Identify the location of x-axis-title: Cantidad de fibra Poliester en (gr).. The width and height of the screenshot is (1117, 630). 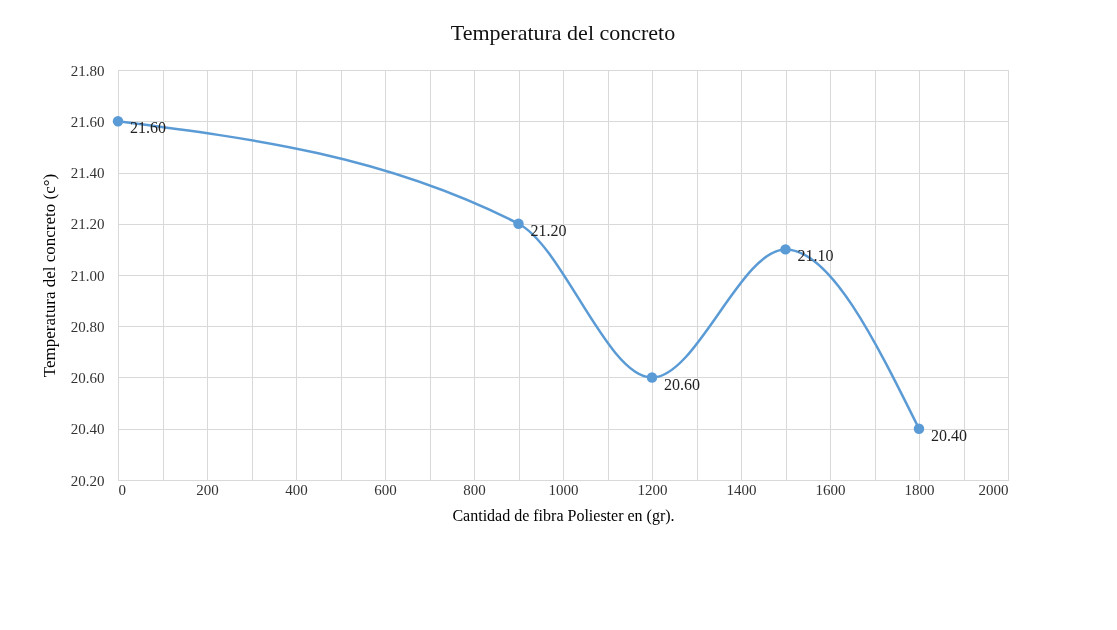
(563, 515).